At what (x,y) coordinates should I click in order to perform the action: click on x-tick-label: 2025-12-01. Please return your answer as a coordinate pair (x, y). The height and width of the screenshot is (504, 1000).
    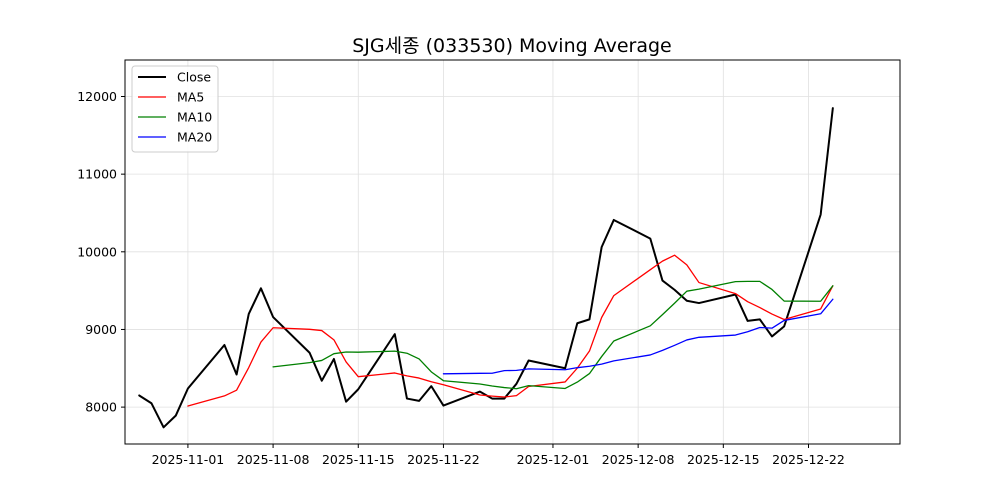
    Looking at the image, I should click on (553, 459).